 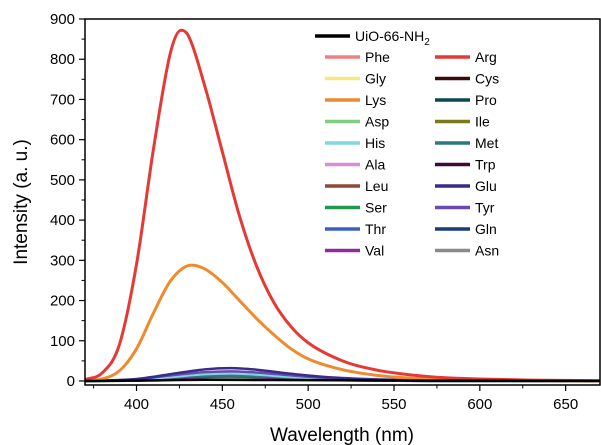 What do you see at coordinates (374, 251) in the screenshot?
I see `legend-label-val: Val` at bounding box center [374, 251].